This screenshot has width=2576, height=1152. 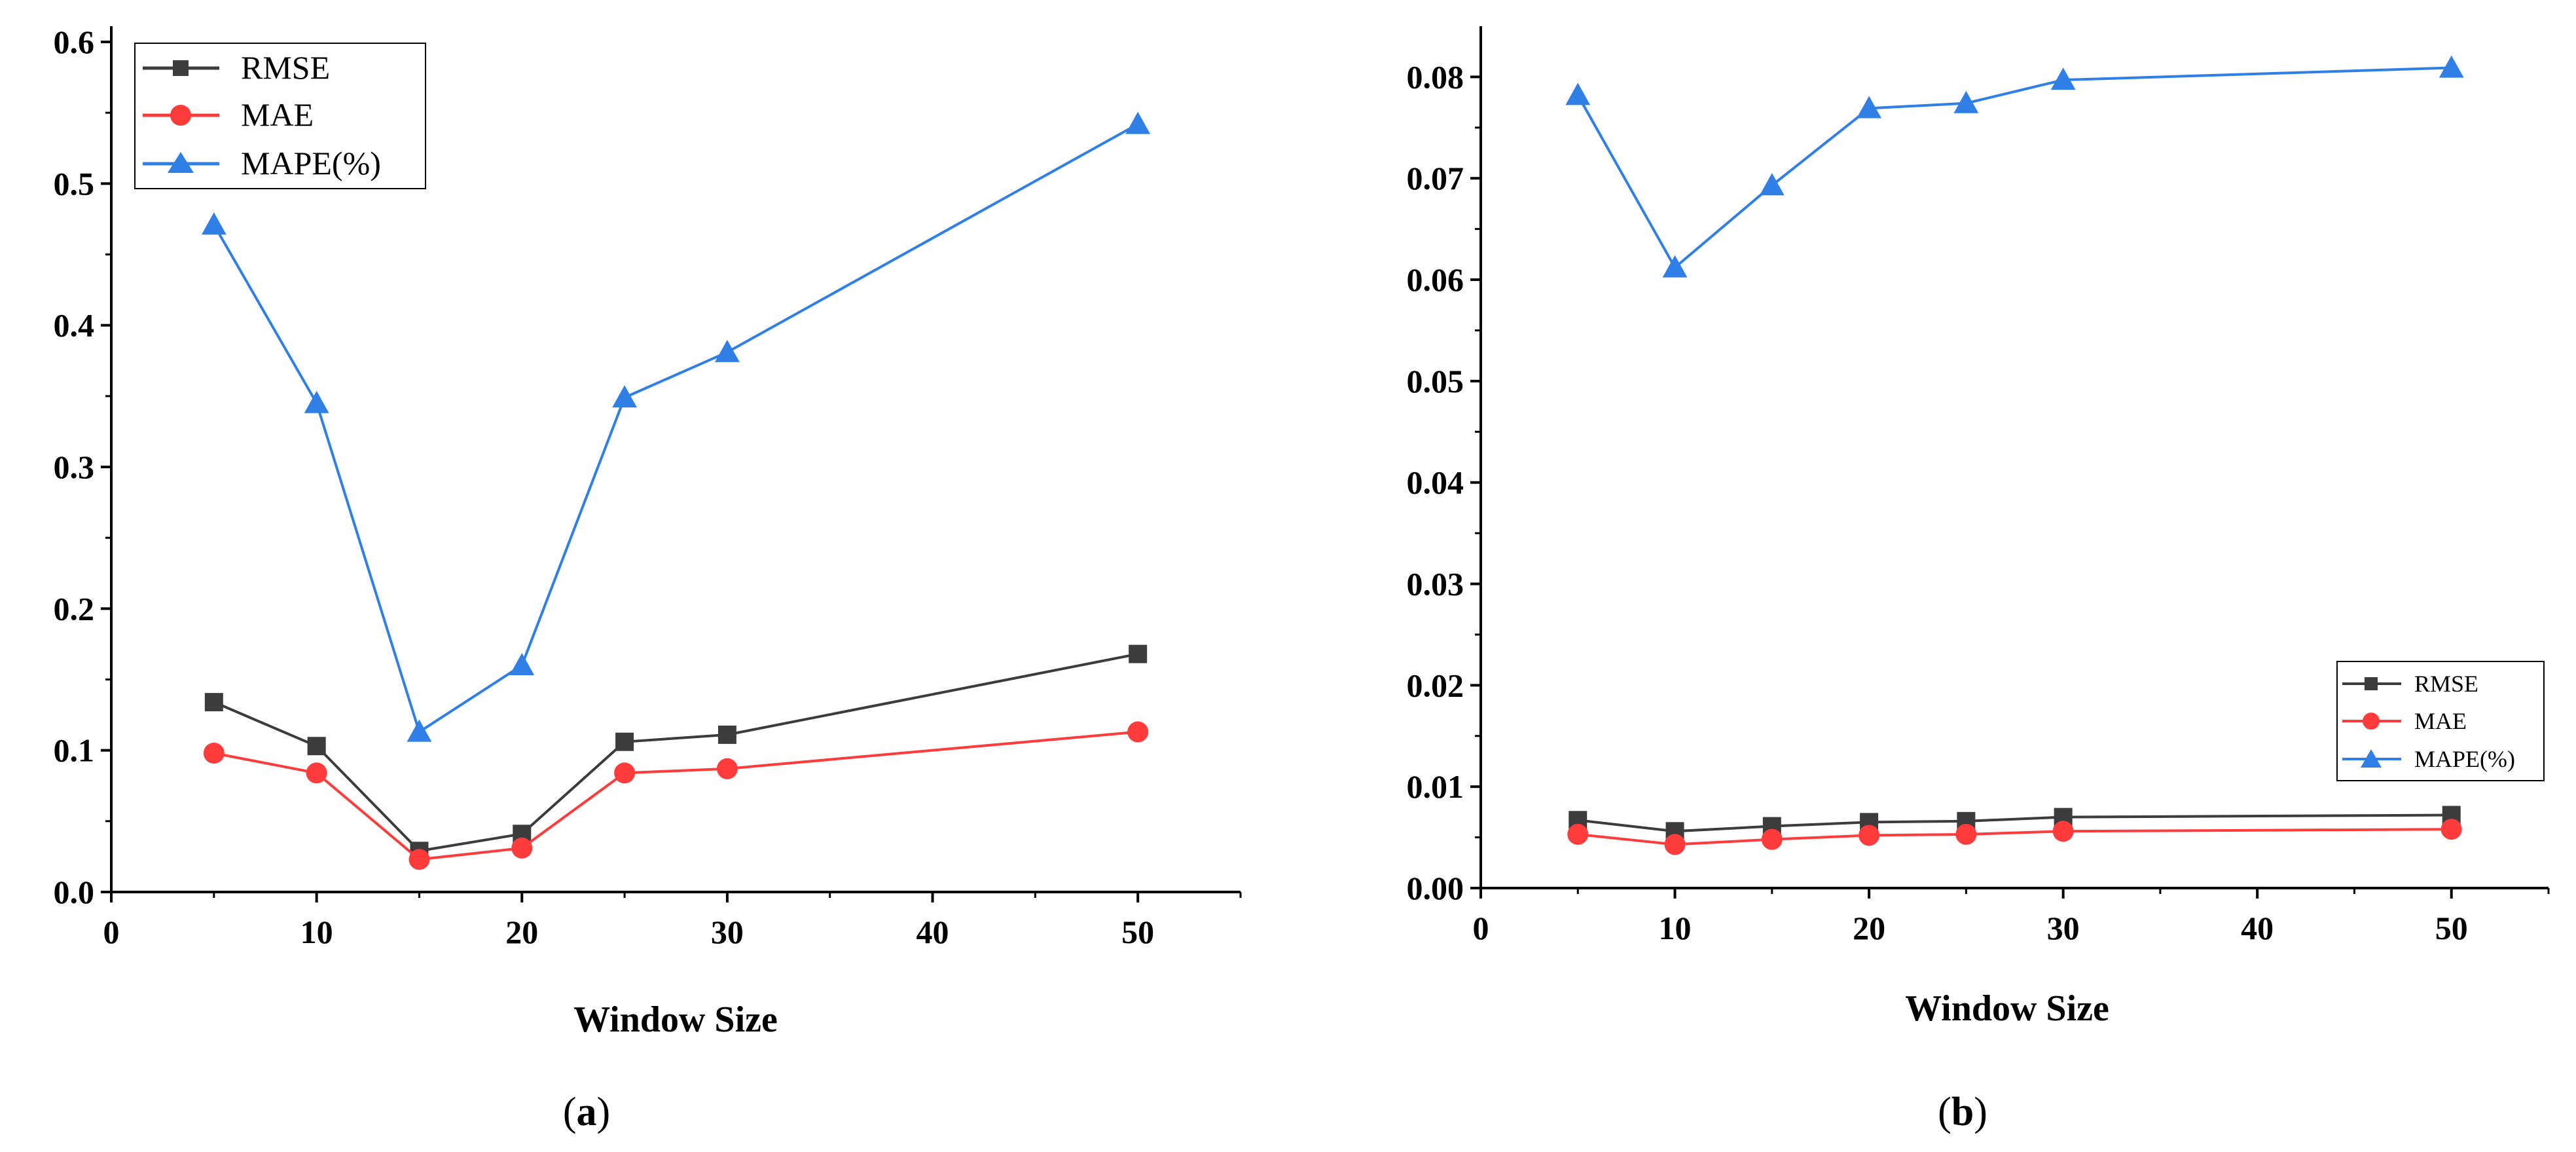 I want to click on x-tick-label-a: 10, so click(x=316, y=932).